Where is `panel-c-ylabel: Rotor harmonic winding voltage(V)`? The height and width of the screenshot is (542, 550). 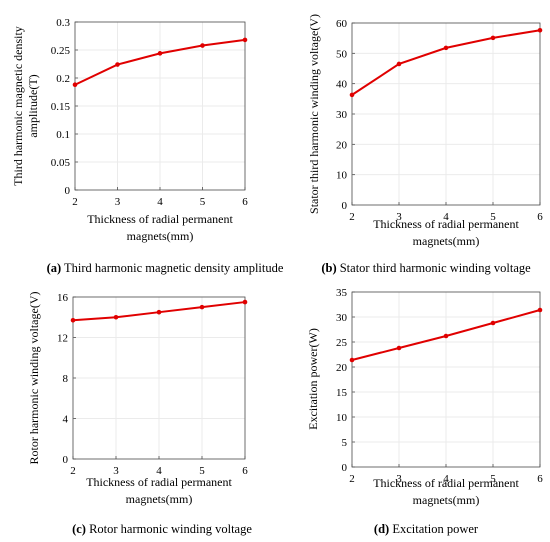 panel-c-ylabel: Rotor harmonic winding voltage(V) is located at coordinates (34, 378).